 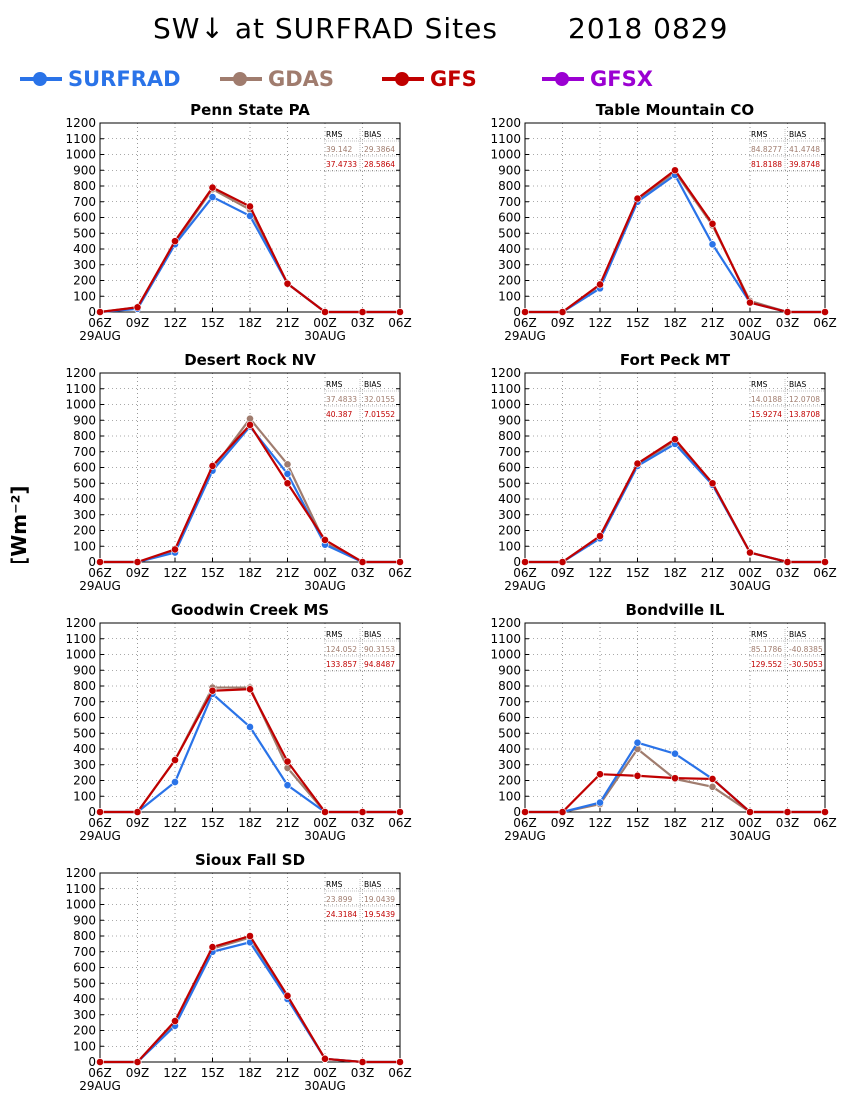 I want to click on stats-bias-value: 7.01552, so click(x=379, y=414).